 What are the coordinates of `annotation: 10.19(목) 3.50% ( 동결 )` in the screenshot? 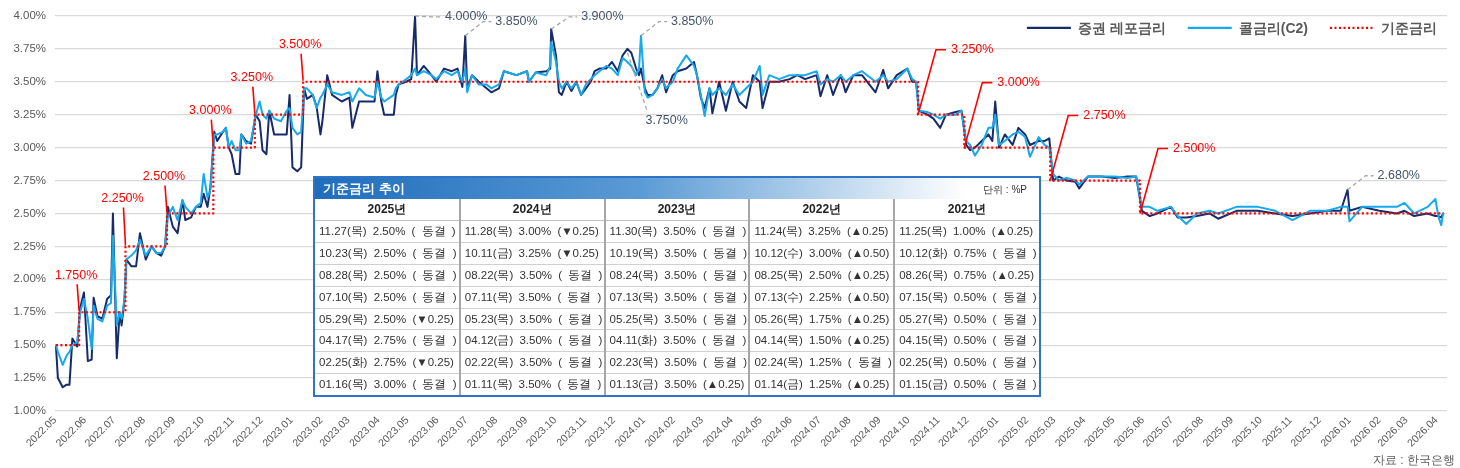 It's located at (677, 253).